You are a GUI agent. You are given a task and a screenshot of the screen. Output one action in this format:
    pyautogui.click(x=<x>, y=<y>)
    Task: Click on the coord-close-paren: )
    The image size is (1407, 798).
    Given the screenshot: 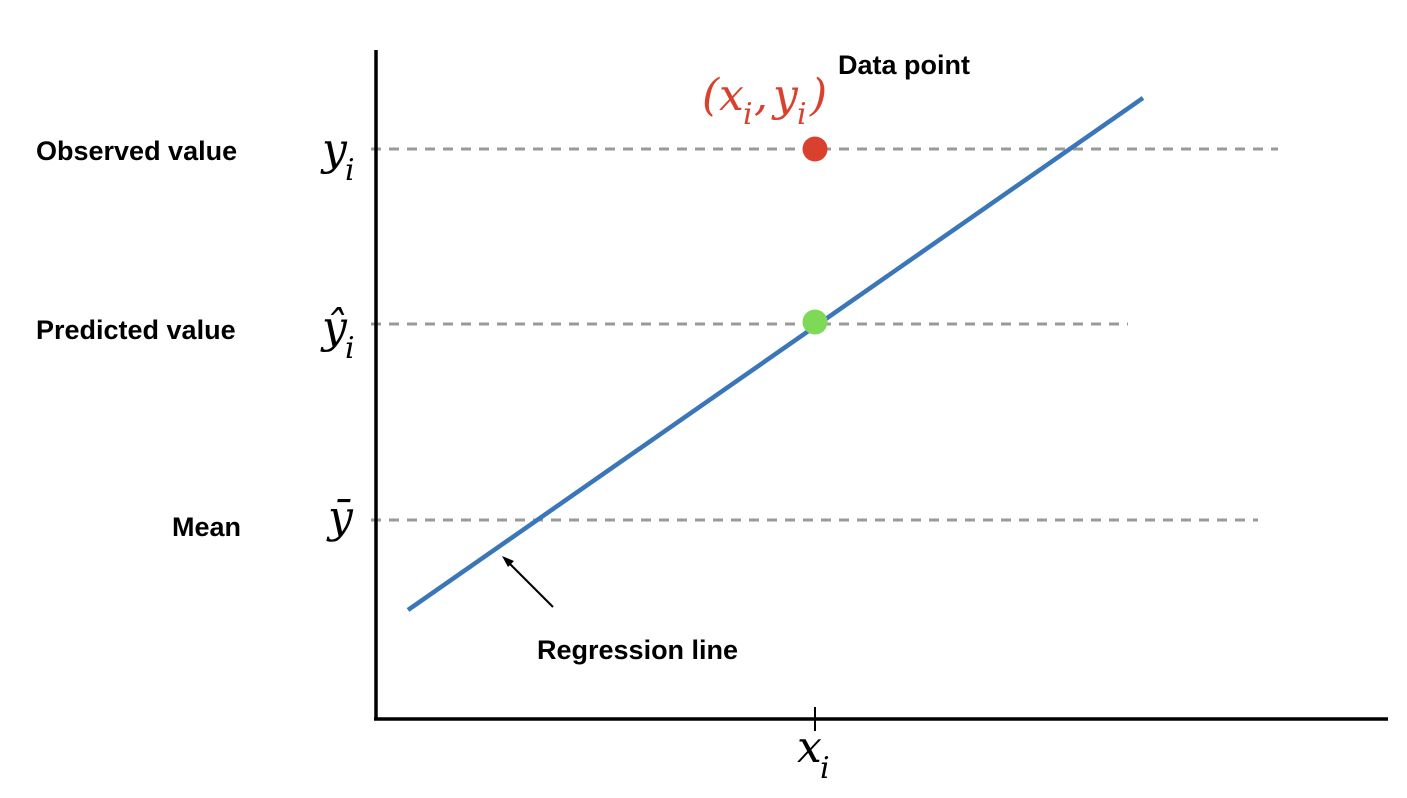 What is the action you would take?
    pyautogui.click(x=818, y=95)
    